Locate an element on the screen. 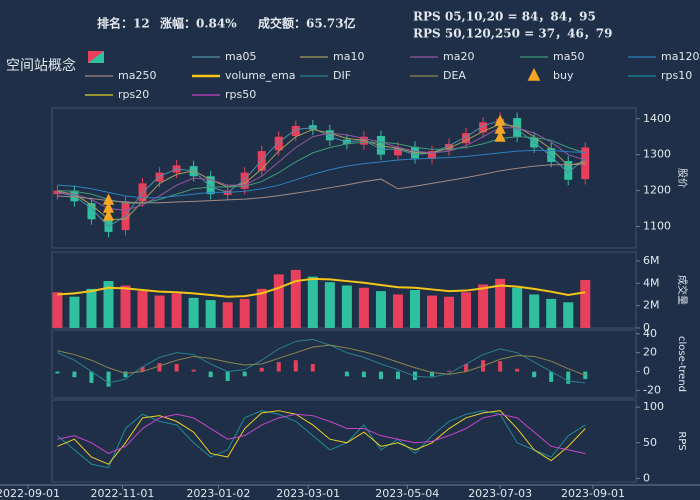 This screenshot has height=500, width=700. y-tick-label: -20 is located at coordinates (652, 389).